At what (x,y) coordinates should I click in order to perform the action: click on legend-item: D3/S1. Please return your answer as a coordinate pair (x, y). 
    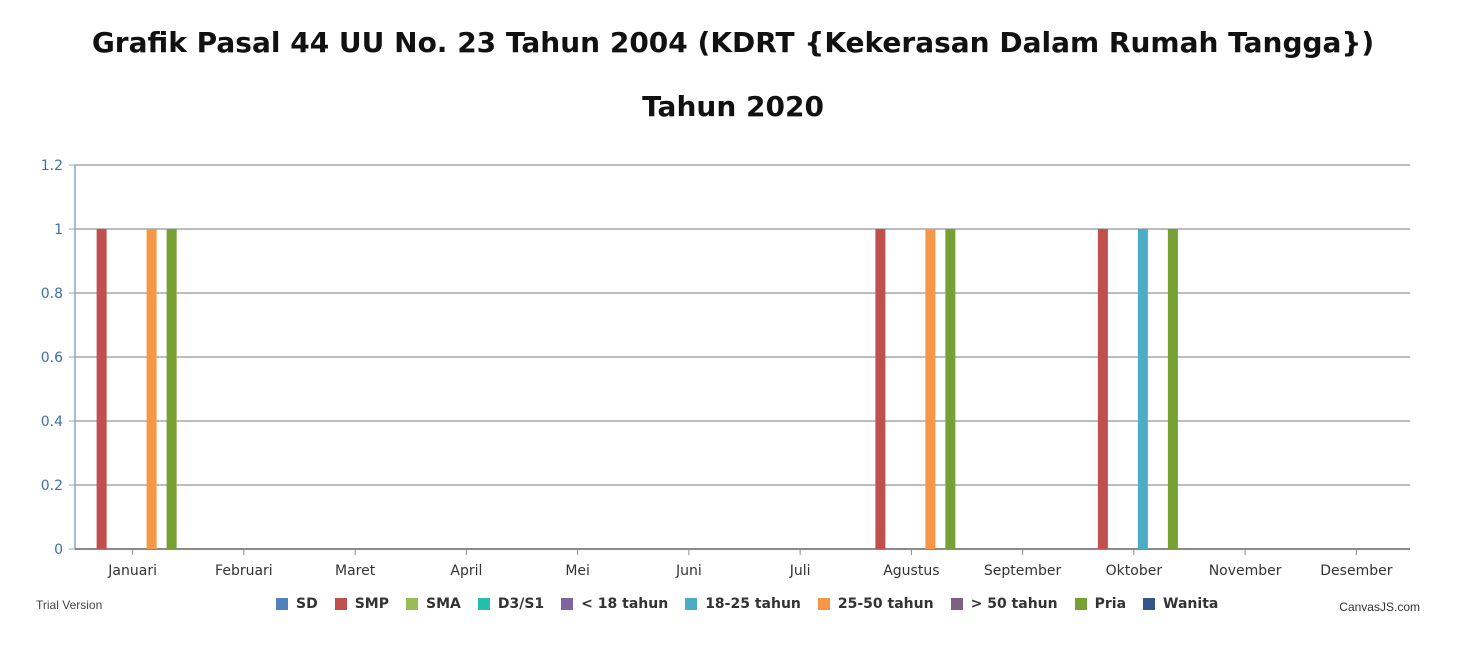
    Looking at the image, I should click on (511, 604).